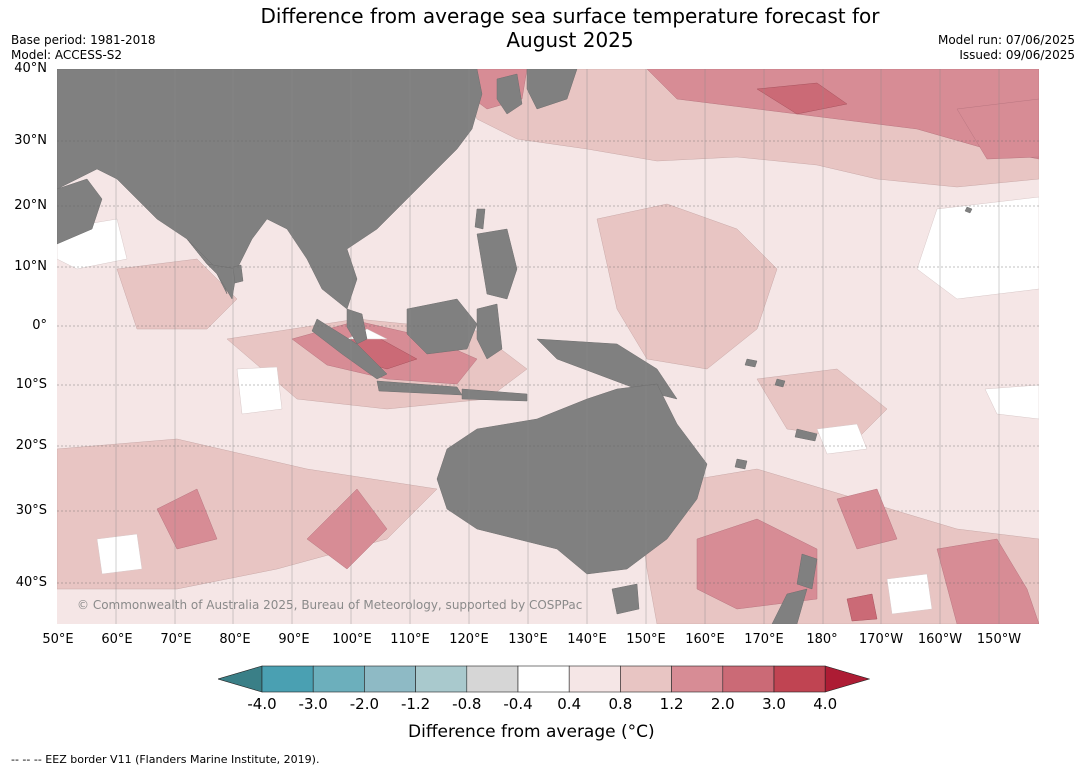 This screenshot has height=770, width=1085. What do you see at coordinates (999, 639) in the screenshot?
I see `lon-label: 150°W` at bounding box center [999, 639].